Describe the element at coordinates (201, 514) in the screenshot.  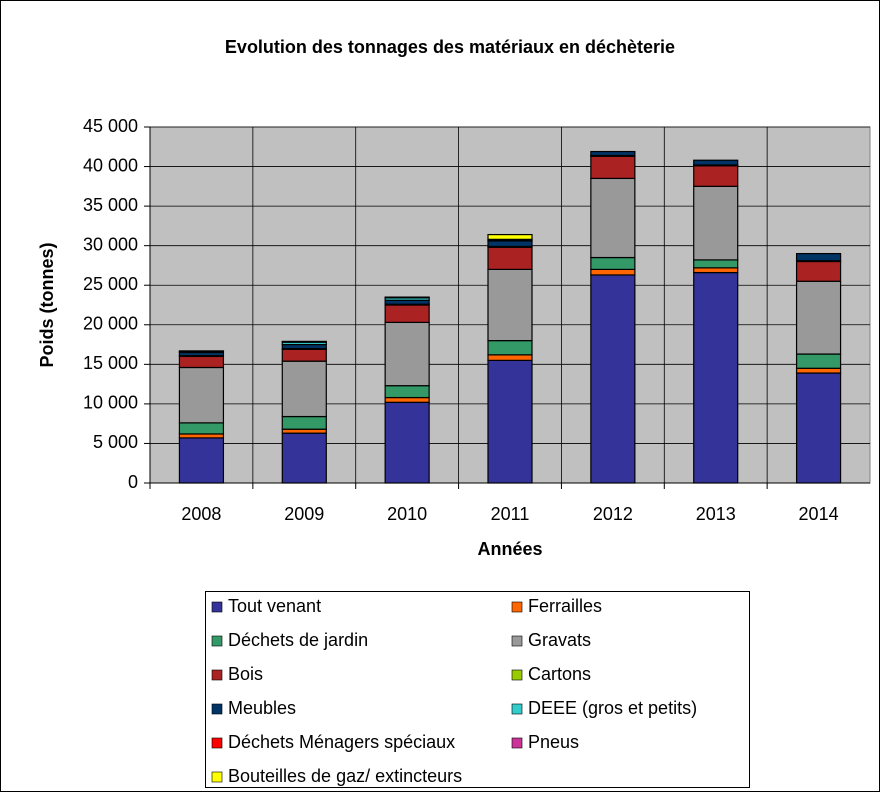
I see `x-tick-label: 2008` at that location.